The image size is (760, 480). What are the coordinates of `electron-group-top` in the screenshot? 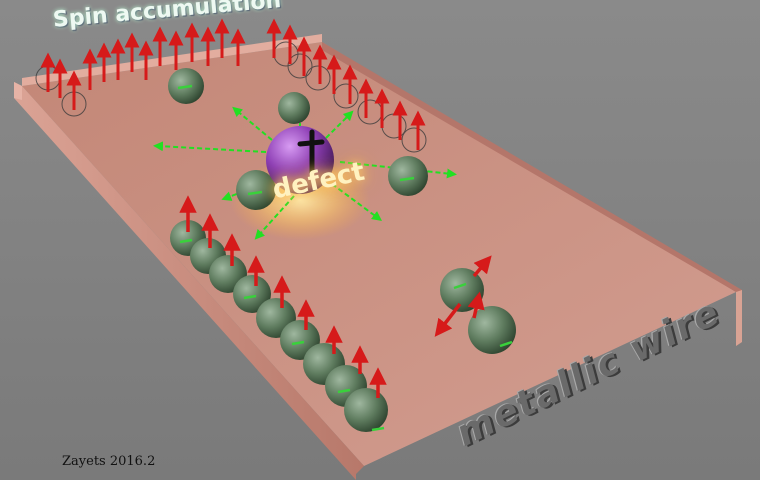 It's located at (298, 139).